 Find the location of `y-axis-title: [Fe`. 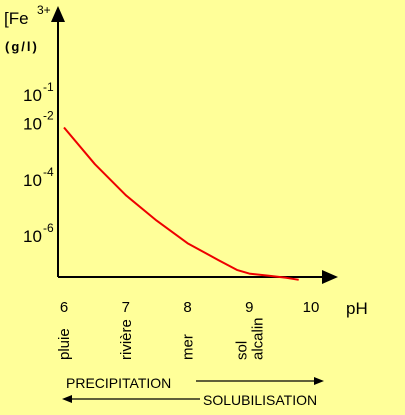

y-axis-title: [Fe is located at coordinates (16, 18).